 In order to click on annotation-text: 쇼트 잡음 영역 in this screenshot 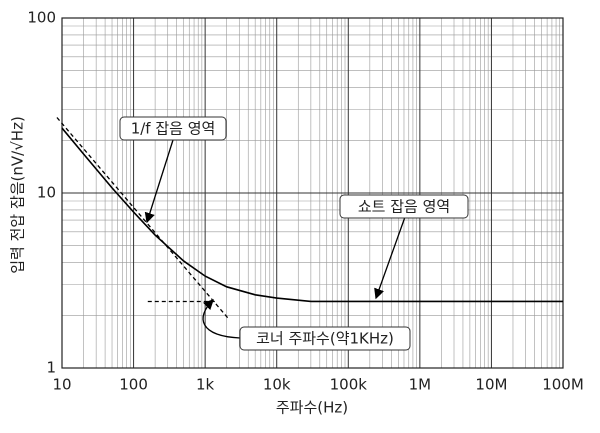, I will do `click(404, 207)`.